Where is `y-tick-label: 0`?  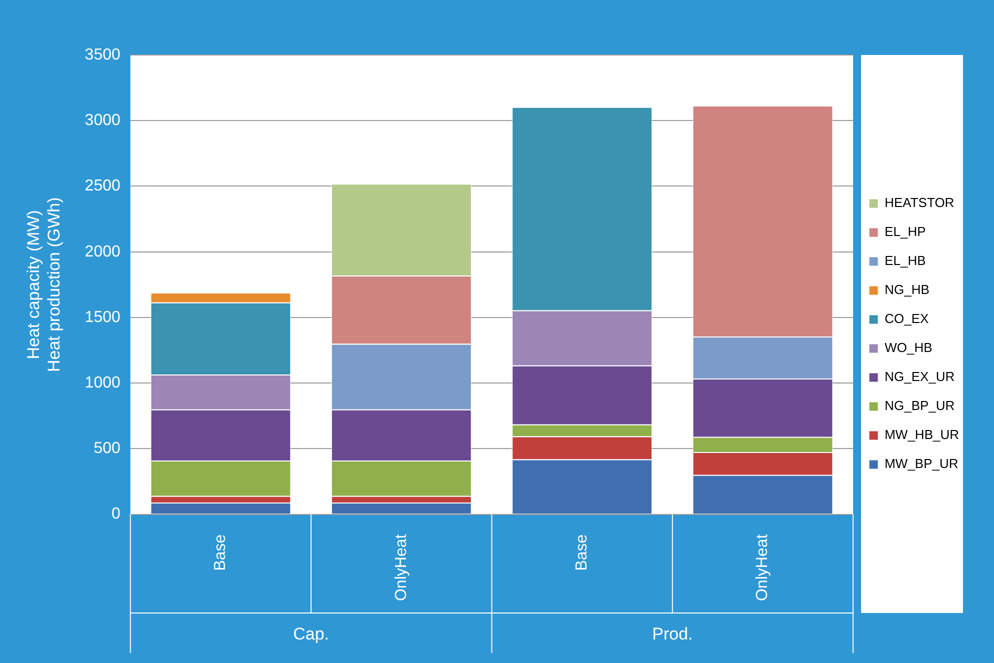
y-tick-label: 0 is located at coordinates (115, 514).